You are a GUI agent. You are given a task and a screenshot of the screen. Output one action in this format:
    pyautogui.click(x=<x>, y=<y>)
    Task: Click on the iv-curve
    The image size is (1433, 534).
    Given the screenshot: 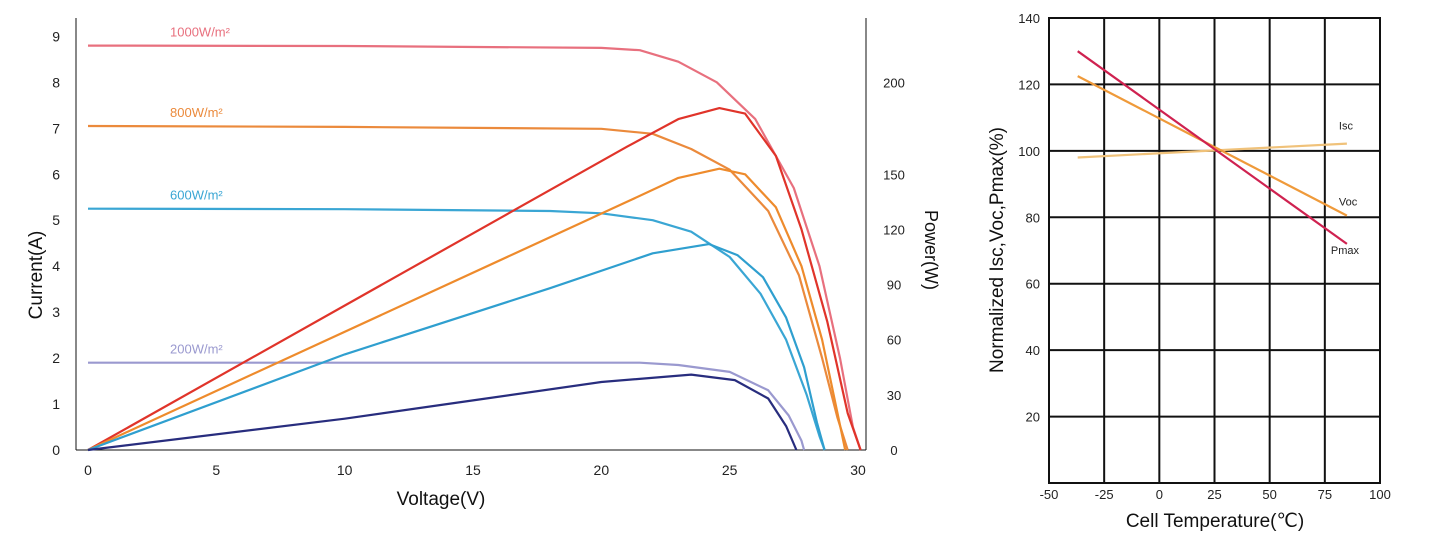 What is the action you would take?
    pyautogui.click(x=447, y=406)
    